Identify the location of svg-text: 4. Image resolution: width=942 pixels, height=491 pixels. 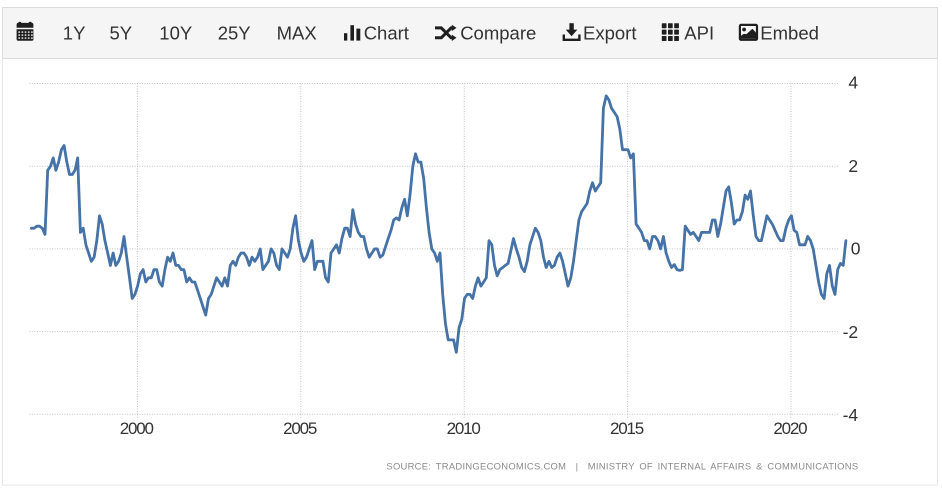
(853, 82).